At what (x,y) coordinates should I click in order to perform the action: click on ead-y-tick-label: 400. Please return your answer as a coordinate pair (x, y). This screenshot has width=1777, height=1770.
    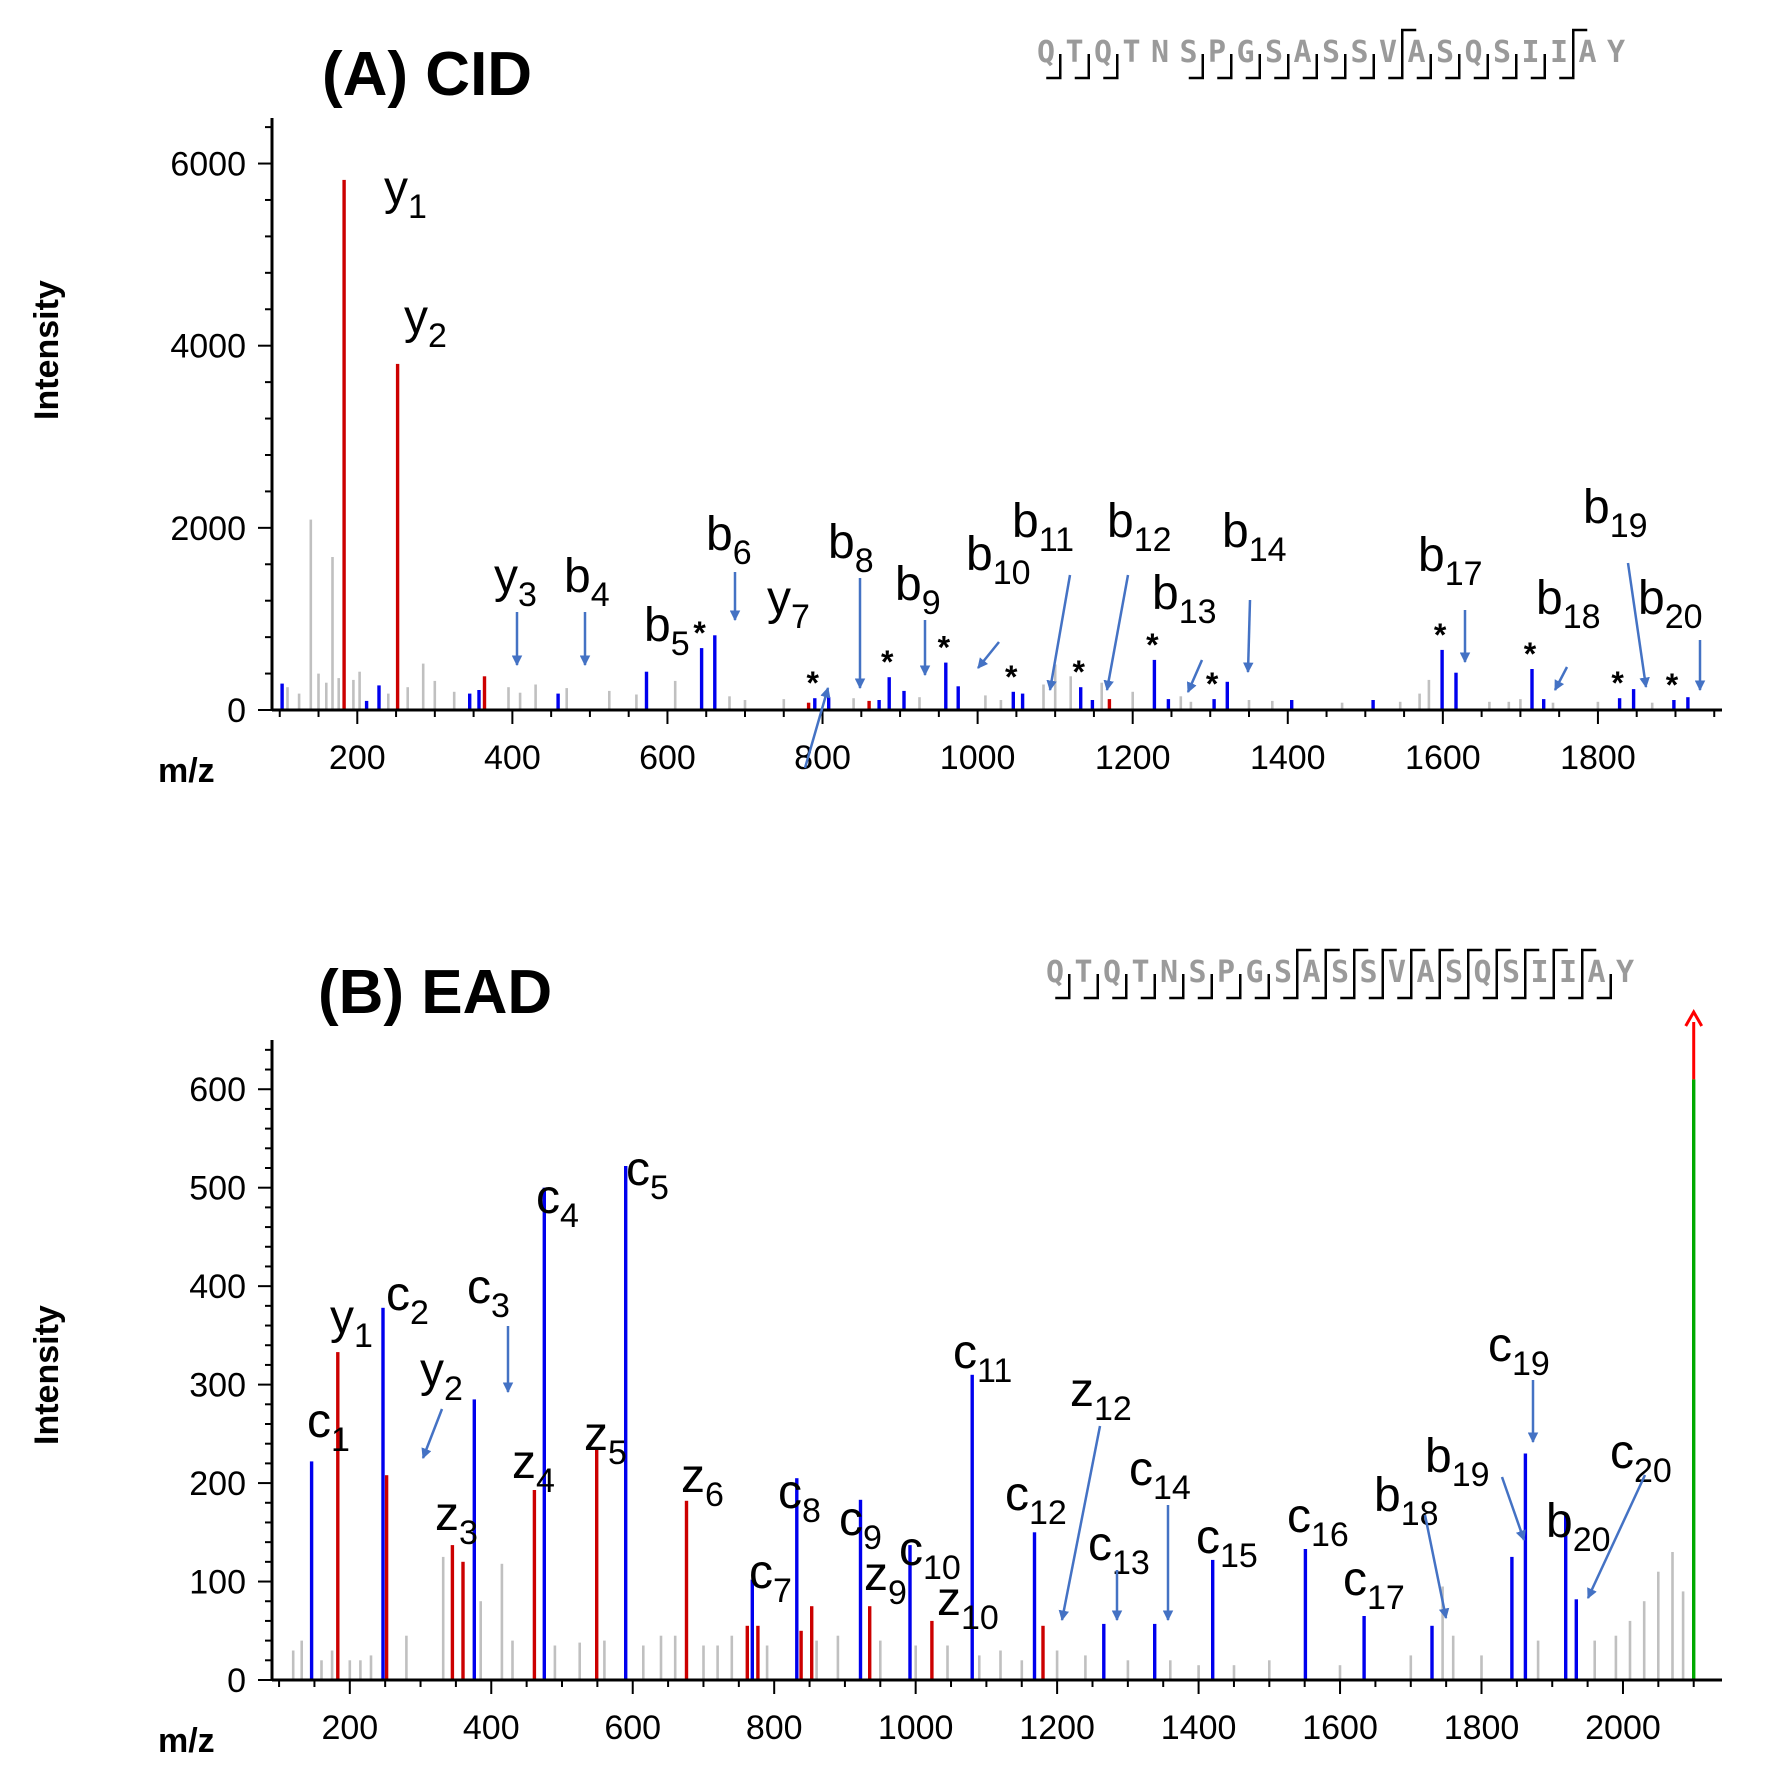
    Looking at the image, I should click on (217, 1287).